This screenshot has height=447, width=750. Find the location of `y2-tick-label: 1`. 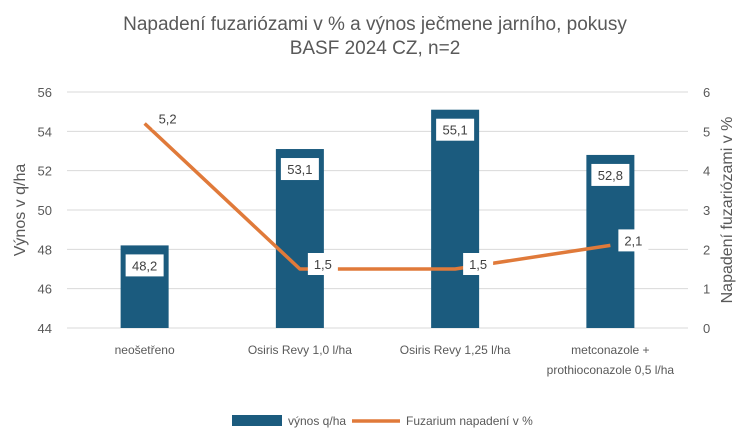

y2-tick-label: 1 is located at coordinates (706, 289).